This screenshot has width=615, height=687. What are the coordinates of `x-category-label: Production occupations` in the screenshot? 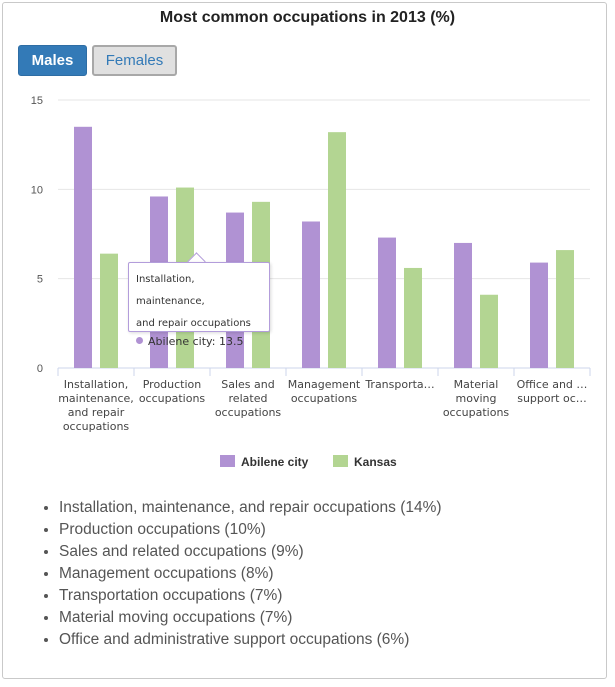 It's located at (172, 391).